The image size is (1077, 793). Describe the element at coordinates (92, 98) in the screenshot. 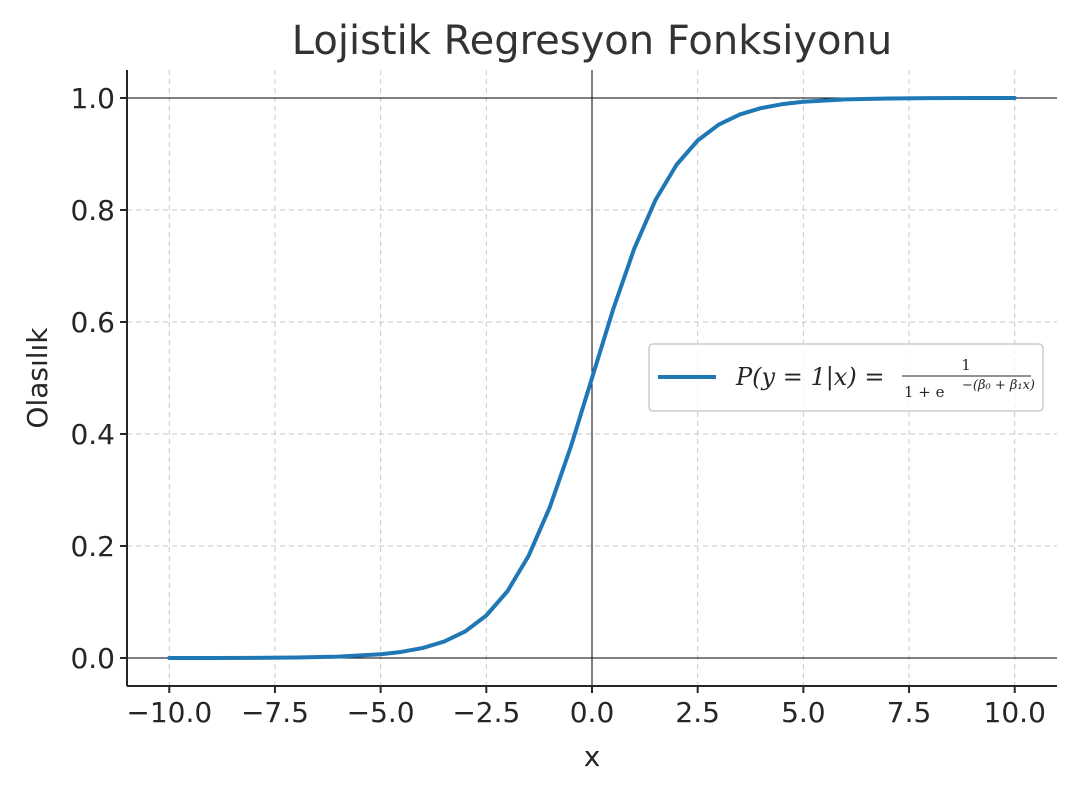

I see `y-tick-label: 1.0` at that location.